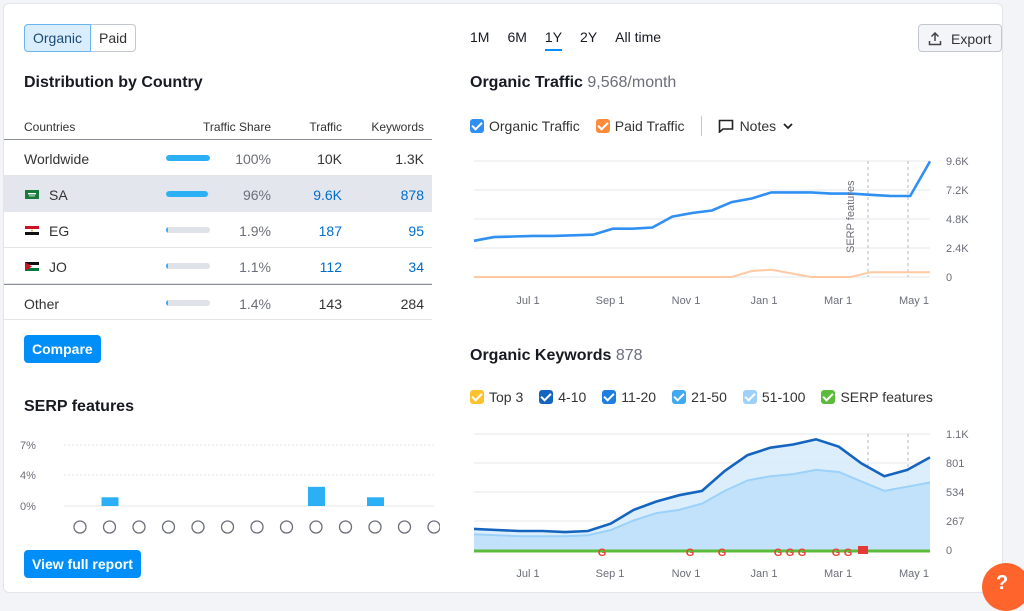 This screenshot has height=611, width=1024. What do you see at coordinates (58, 38) in the screenshot?
I see `organic-toggle-button: Organic` at bounding box center [58, 38].